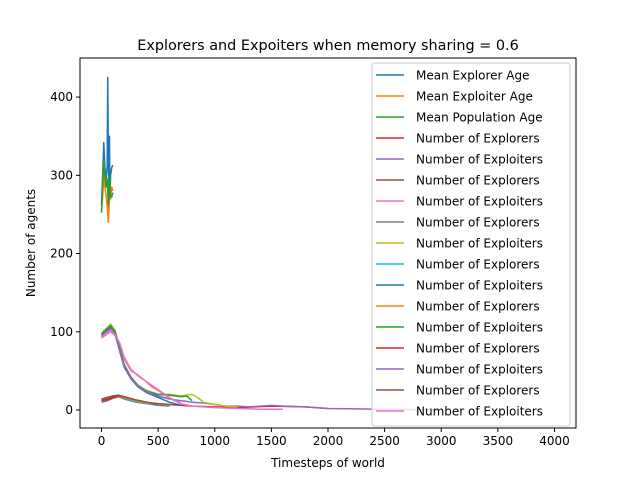 The width and height of the screenshot is (640, 480). I want to click on x-tick-label: 2000, so click(328, 441).